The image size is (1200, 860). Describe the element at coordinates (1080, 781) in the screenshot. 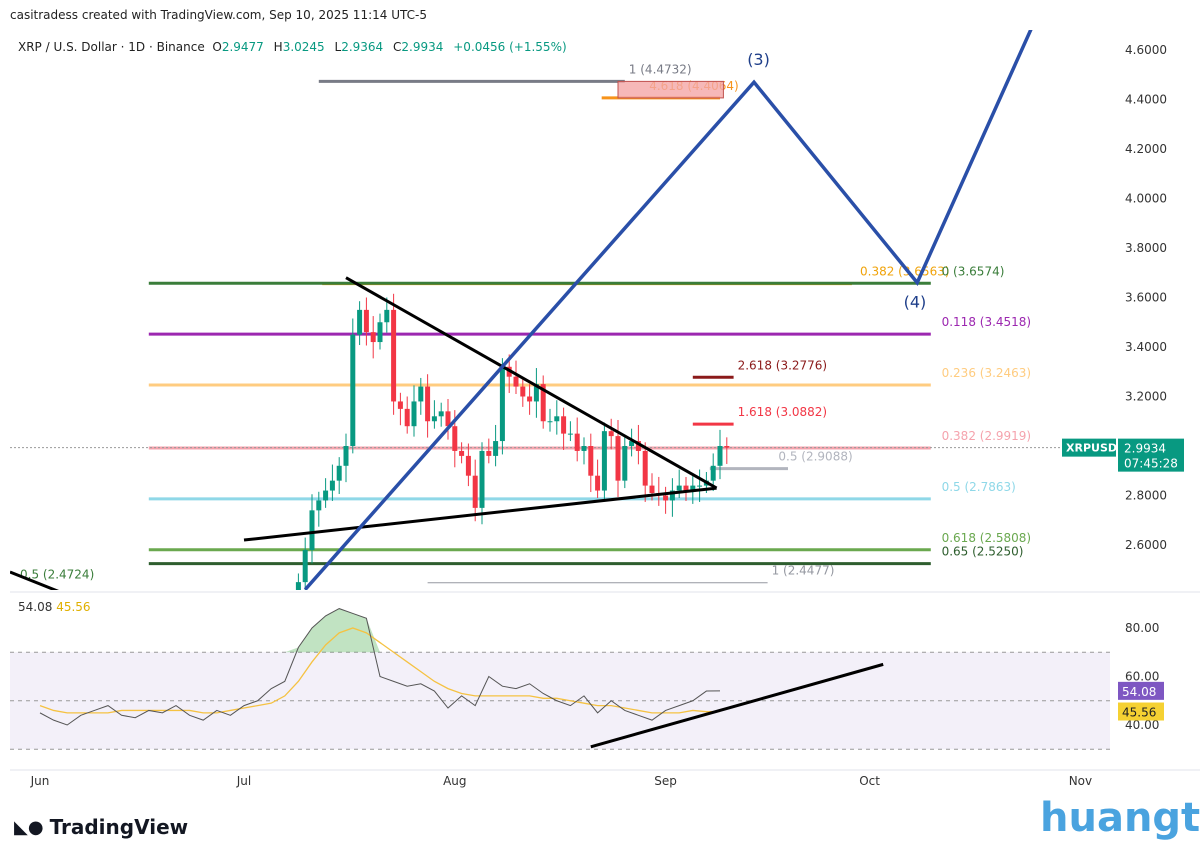

I see `time-tick-label: Nov` at that location.